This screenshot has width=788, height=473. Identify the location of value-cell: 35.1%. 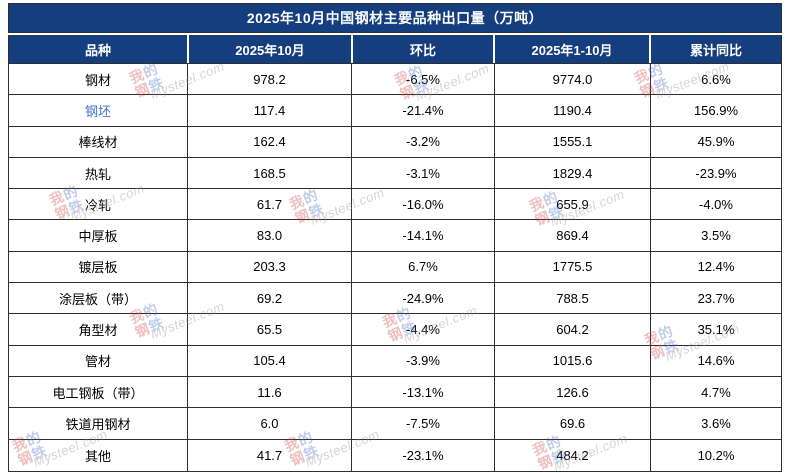
(716, 330).